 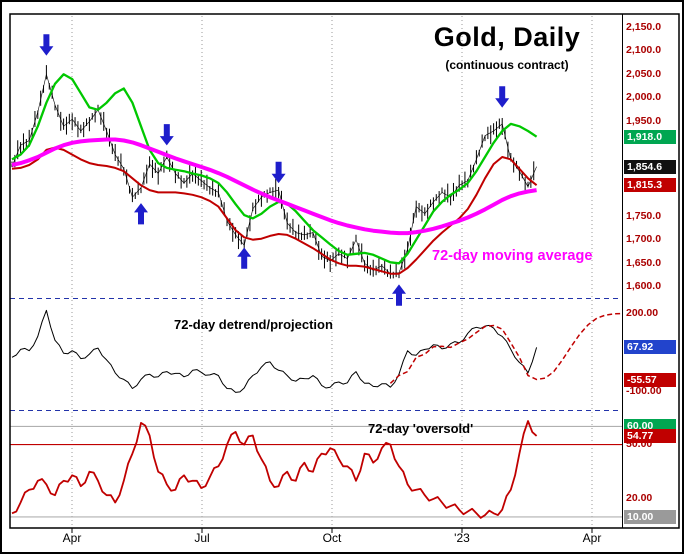 What do you see at coordinates (507, 37) in the screenshot?
I see `chart-title: Gold, Daily` at bounding box center [507, 37].